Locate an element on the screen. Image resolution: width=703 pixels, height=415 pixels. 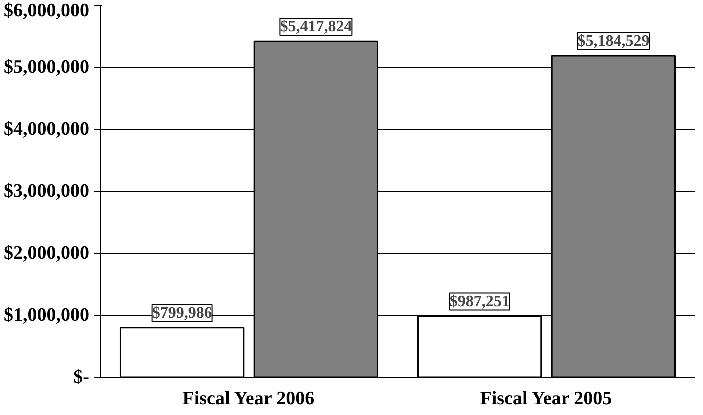
y-tick-label: $4,000,000 is located at coordinates (47, 129).